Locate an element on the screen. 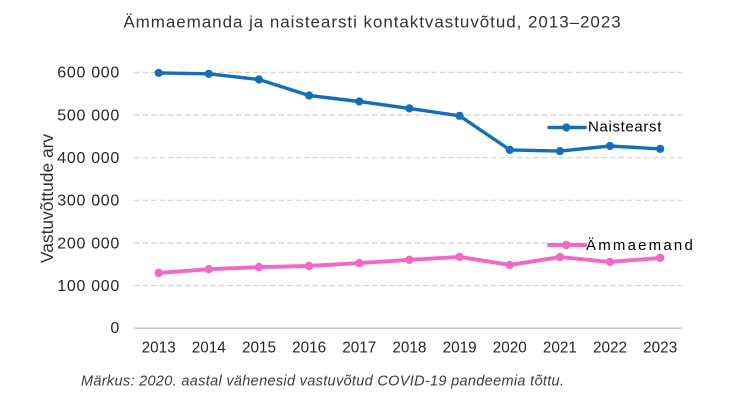 Image resolution: width=730 pixels, height=417 pixels. svg-text: 2016 is located at coordinates (309, 348).